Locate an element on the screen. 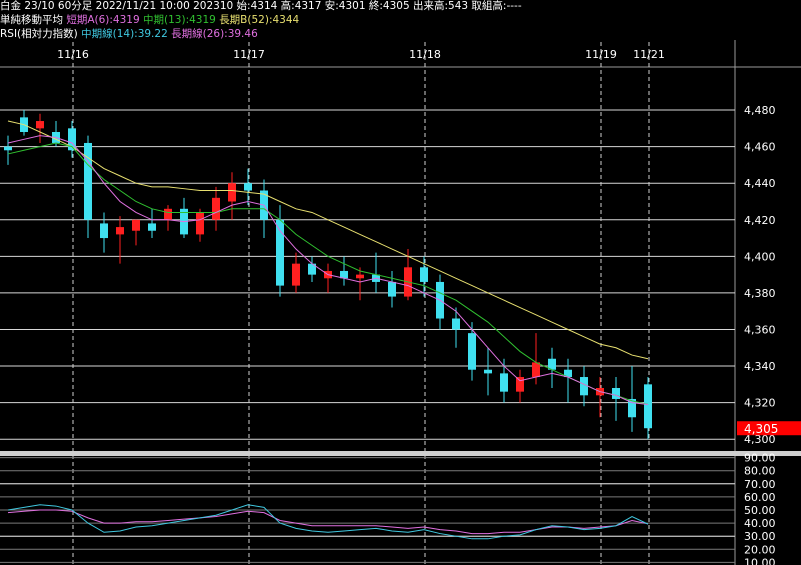  turnover-label: 取組高:---- is located at coordinates (496, 6).